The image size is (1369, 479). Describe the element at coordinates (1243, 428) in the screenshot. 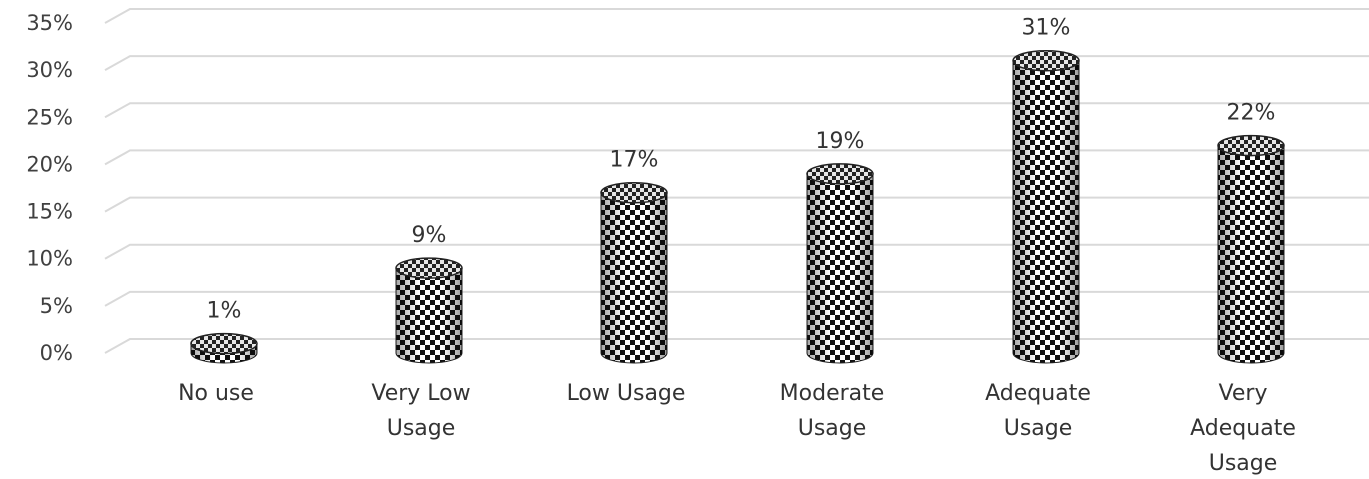

I see `category-label: Very Adequate Usage` at that location.